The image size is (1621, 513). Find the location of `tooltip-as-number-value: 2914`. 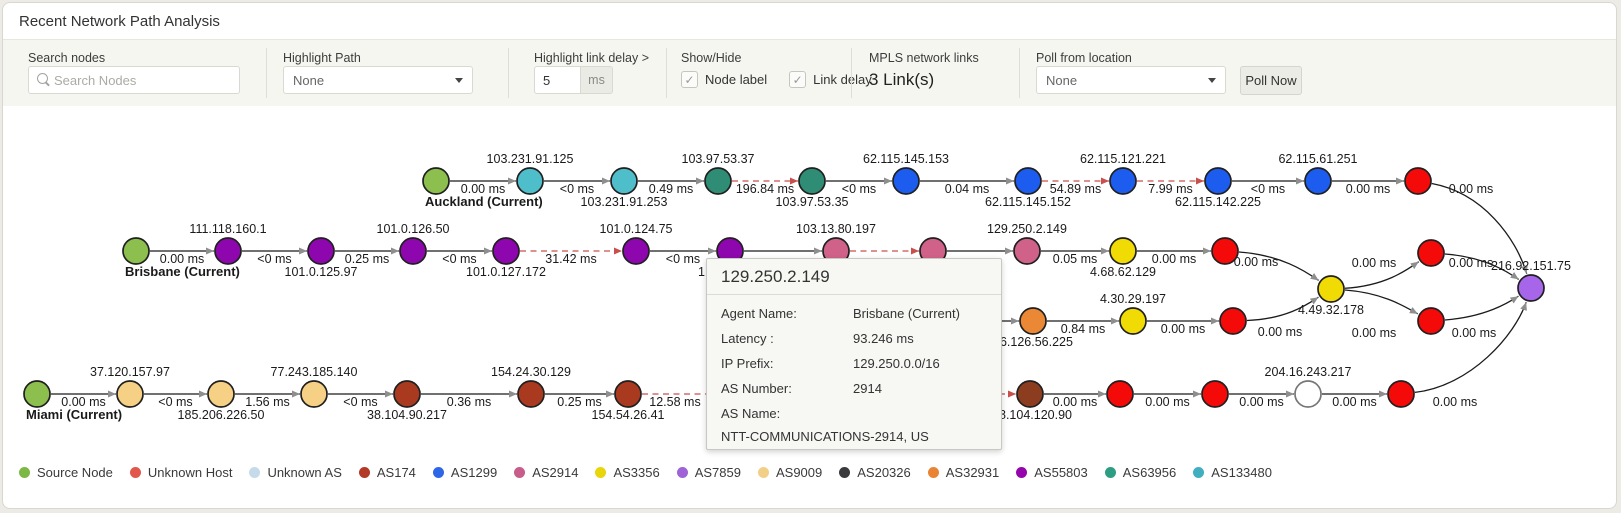

tooltip-as-number-value: 2914 is located at coordinates (867, 388).